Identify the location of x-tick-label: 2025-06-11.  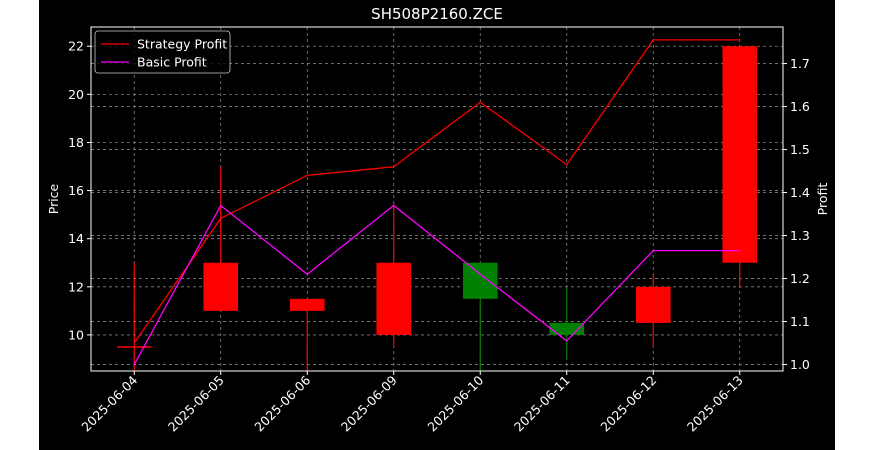
(542, 404).